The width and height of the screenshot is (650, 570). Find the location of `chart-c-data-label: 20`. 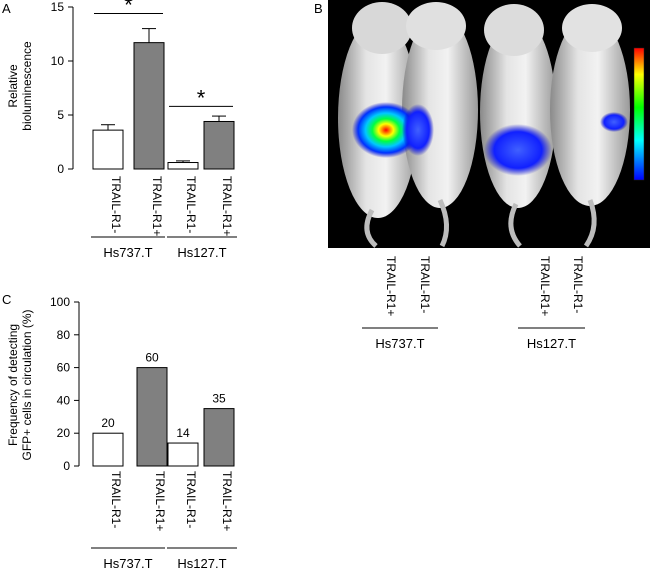

chart-c-data-label: 20 is located at coordinates (108, 423).